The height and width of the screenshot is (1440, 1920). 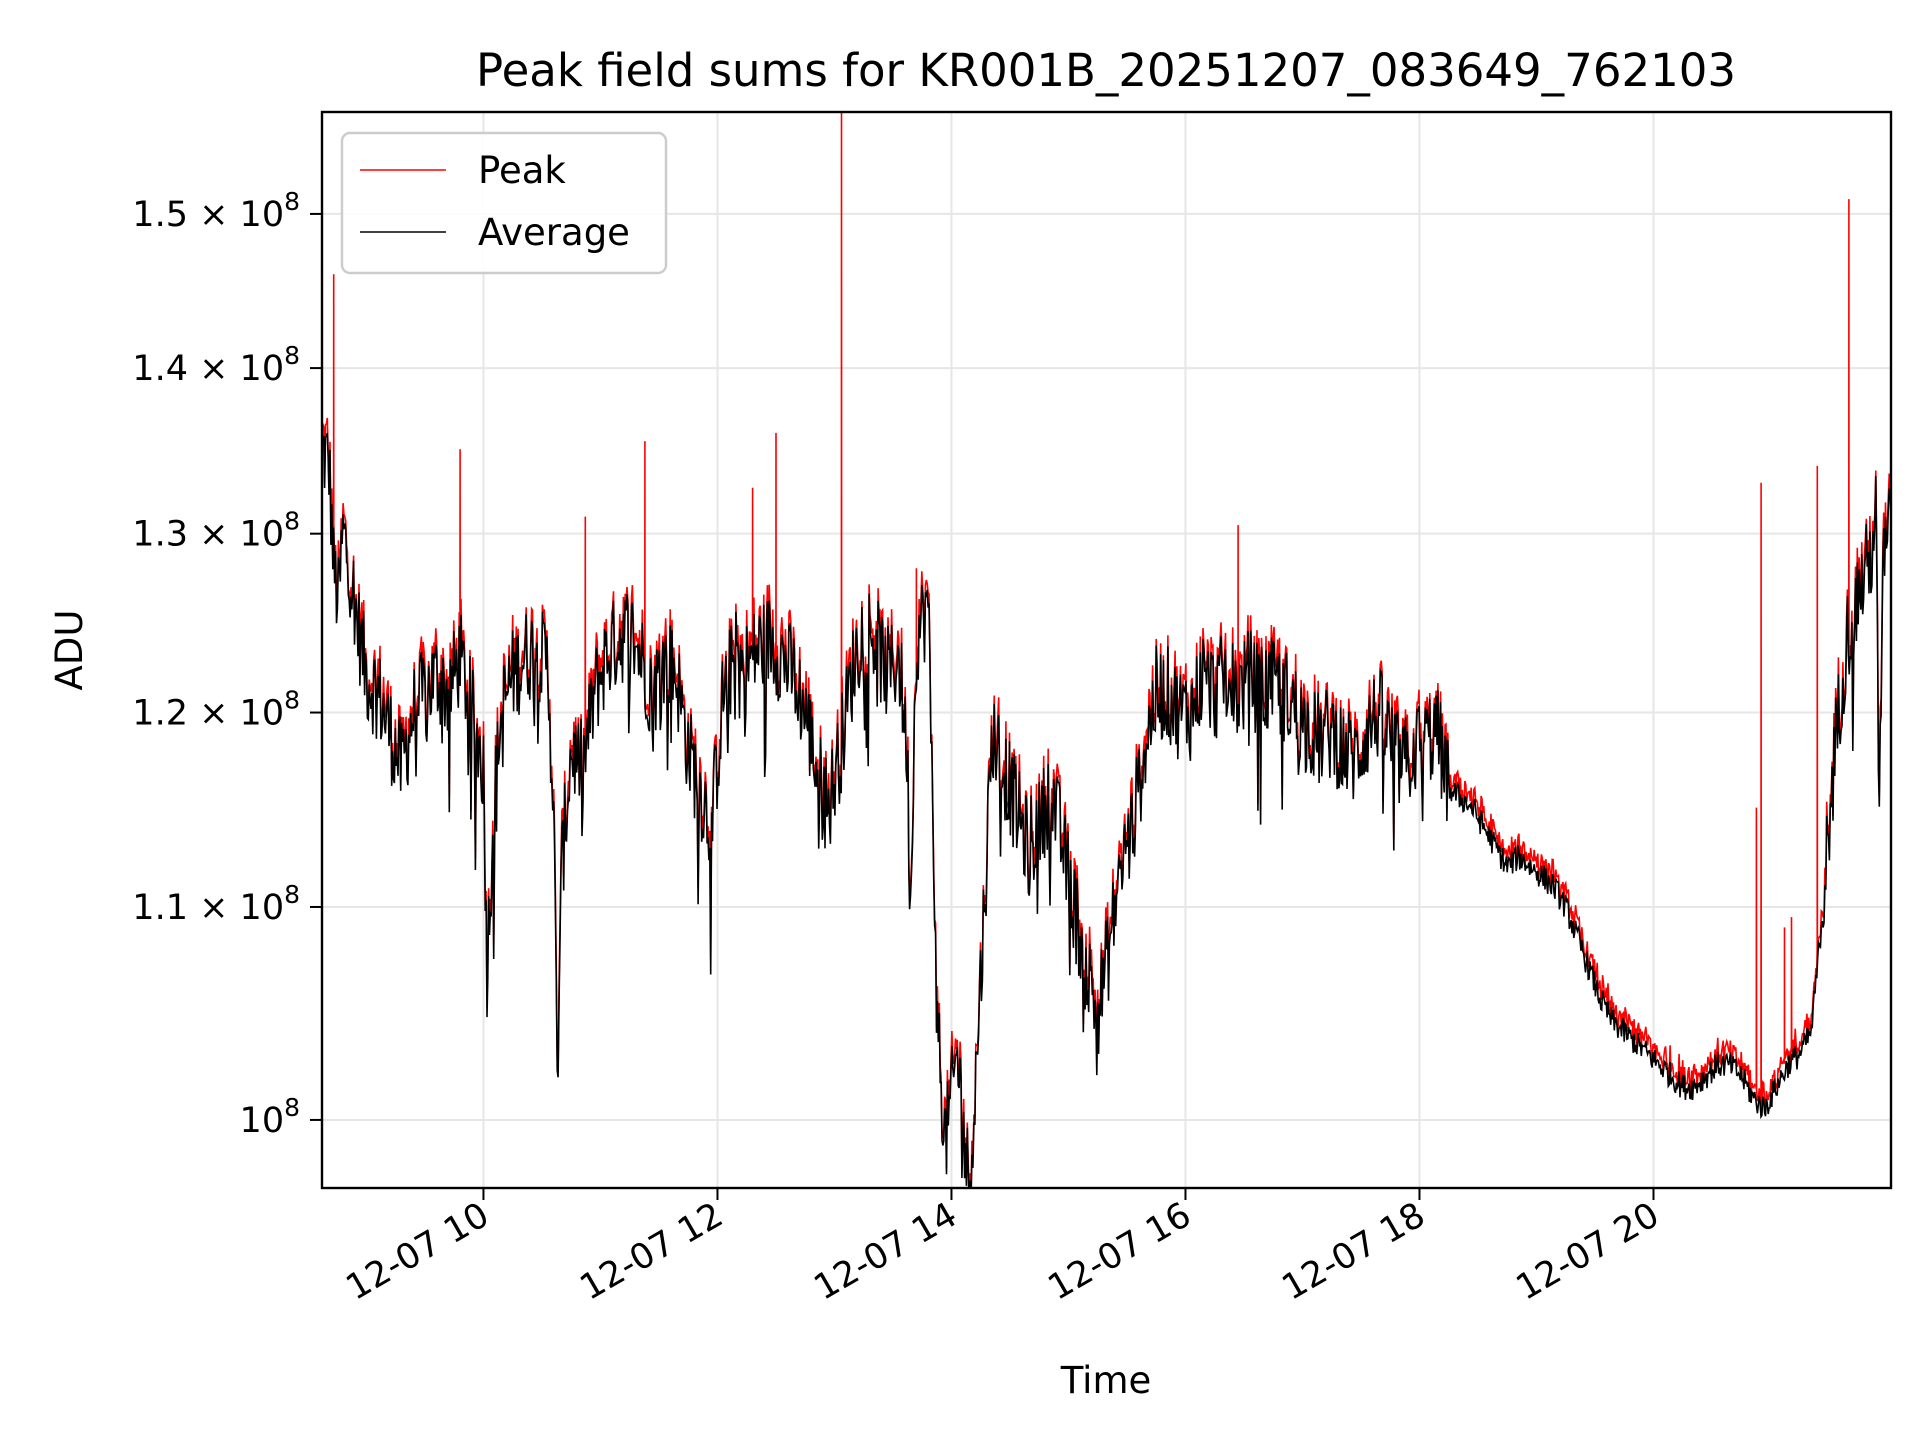 What do you see at coordinates (216, 531) in the screenshot?
I see `y-tick-label: 1.3 × 108` at bounding box center [216, 531].